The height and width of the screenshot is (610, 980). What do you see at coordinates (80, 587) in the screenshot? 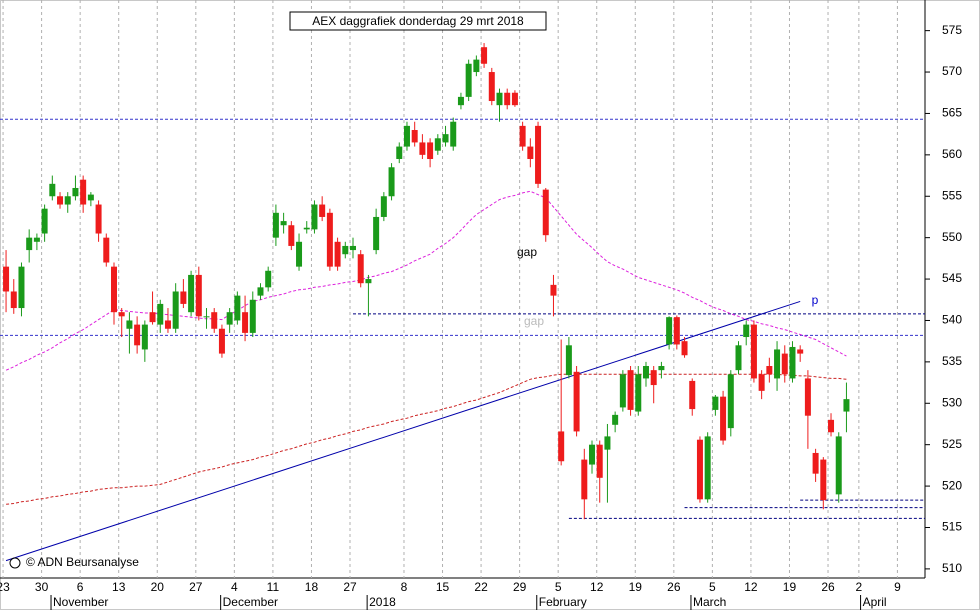
I see `x-tick-label: 6` at bounding box center [80, 587].